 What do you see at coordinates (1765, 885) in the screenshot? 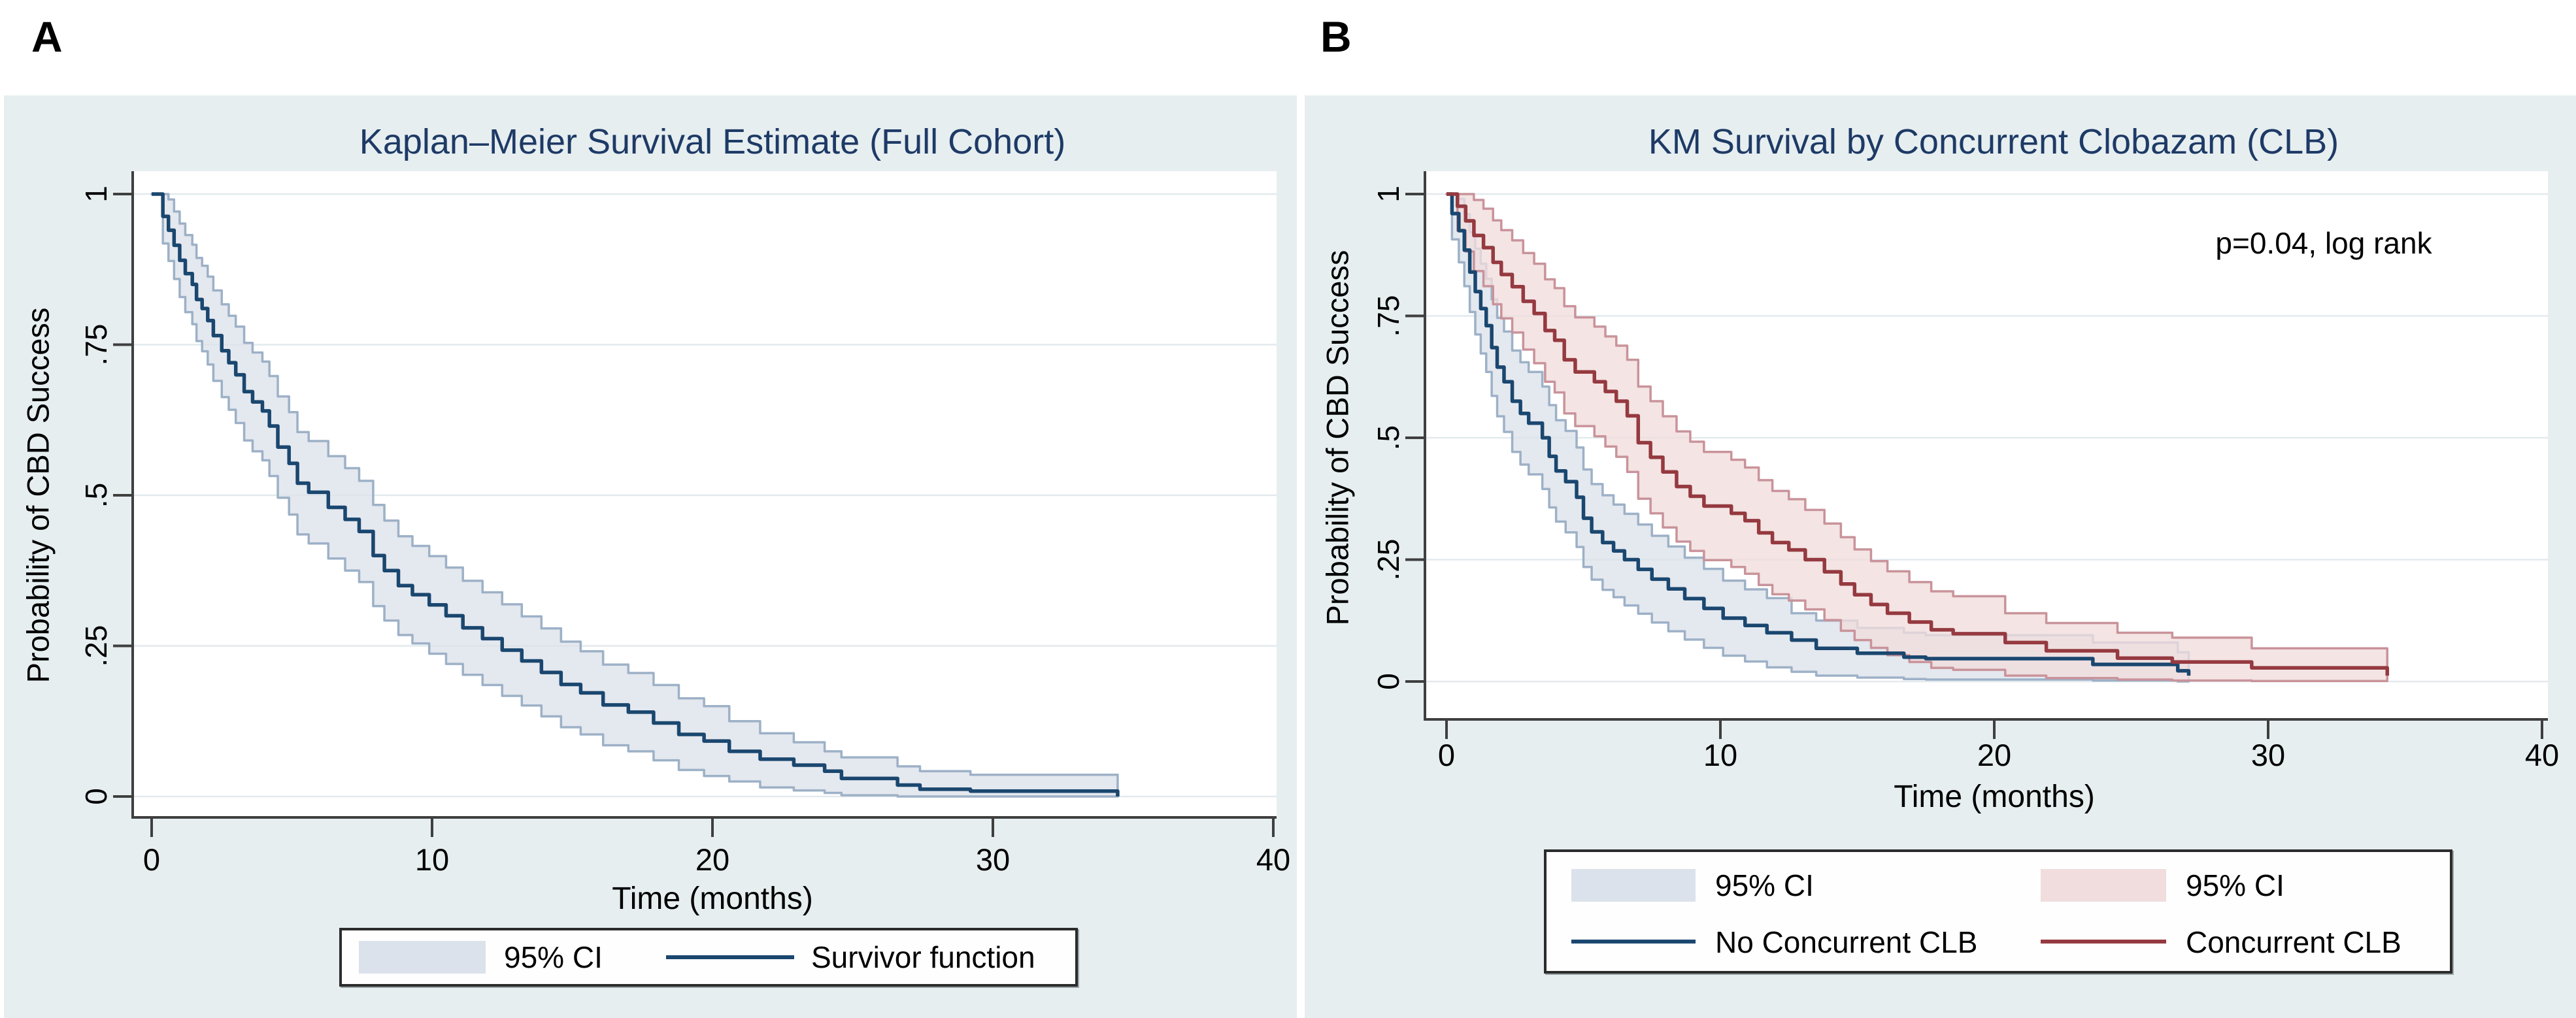
I see `legend-label-ci-no-clb: 95% CI` at bounding box center [1765, 885].